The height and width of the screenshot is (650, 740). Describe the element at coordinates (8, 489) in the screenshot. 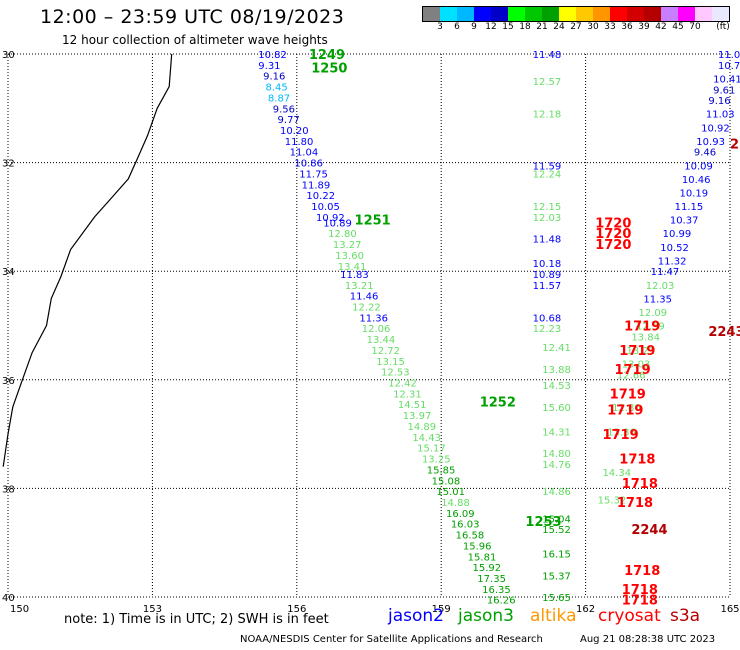

I see `lat-tick-label: 38` at that location.